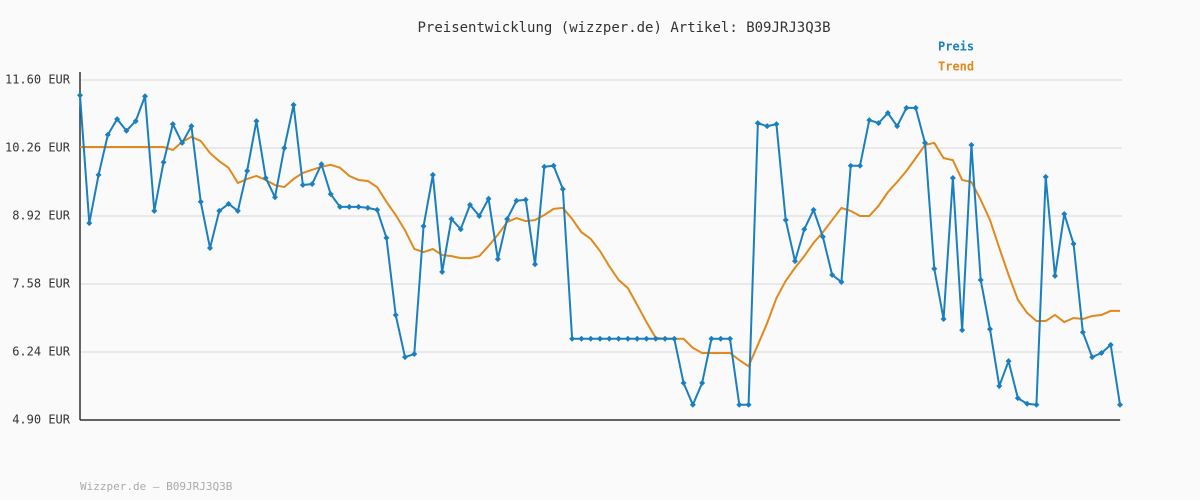 The image size is (1200, 500). What do you see at coordinates (956, 47) in the screenshot?
I see `legend-label: Preis` at bounding box center [956, 47].